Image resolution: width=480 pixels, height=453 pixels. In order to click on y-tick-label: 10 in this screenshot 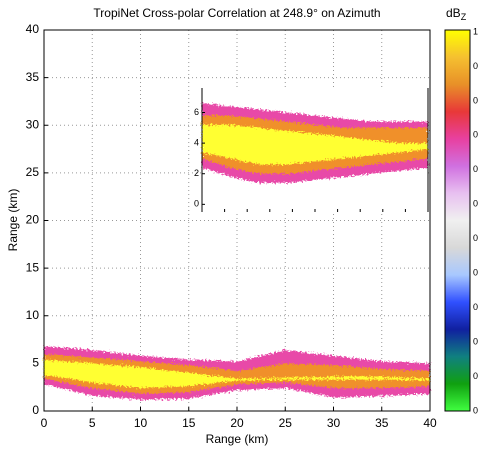, I will do `click(33, 315)`.